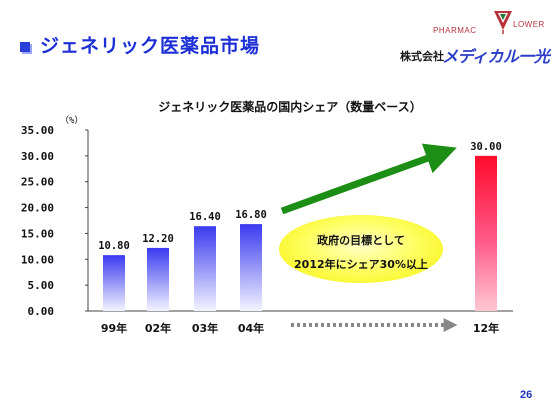  What do you see at coordinates (529, 24) in the screenshot?
I see `logo-flower-text: LOWER` at bounding box center [529, 24].